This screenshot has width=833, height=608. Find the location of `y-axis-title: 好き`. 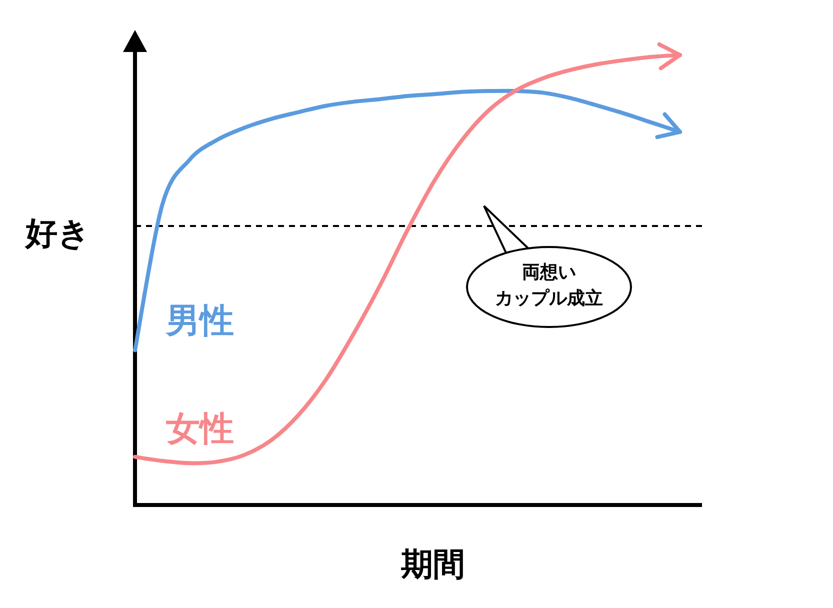

y-axis-title: 好き is located at coordinates (57, 233).